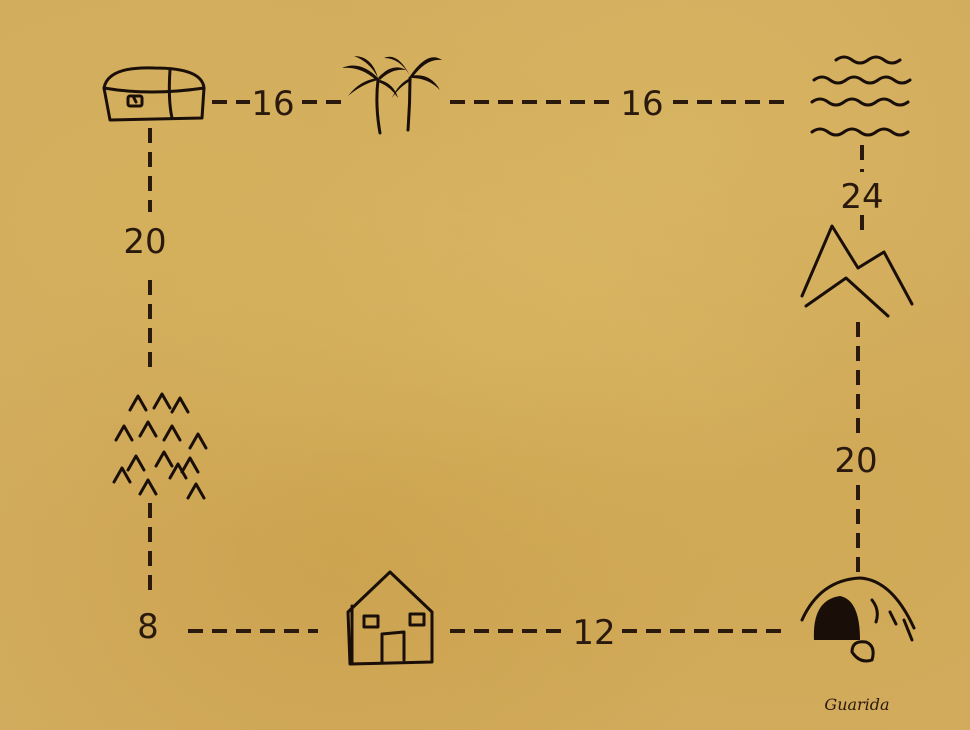 Image resolution: width=970 pixels, height=730 pixels. Describe the element at coordinates (861, 96) in the screenshot. I see `waves-icon` at that location.